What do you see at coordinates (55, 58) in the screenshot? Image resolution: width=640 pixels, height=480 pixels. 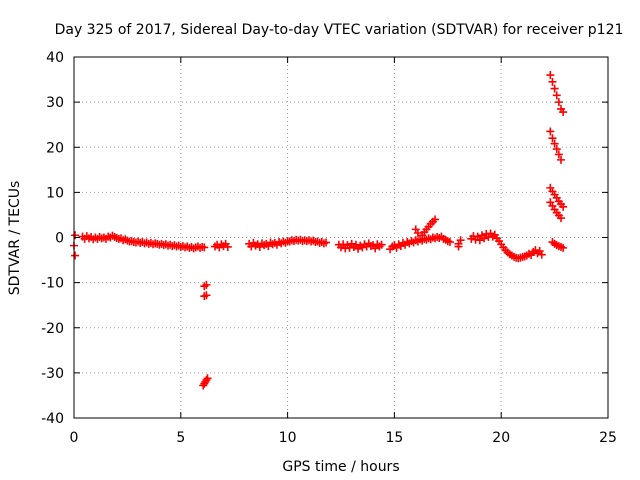 I see `y-tick-label: 40` at bounding box center [55, 58].